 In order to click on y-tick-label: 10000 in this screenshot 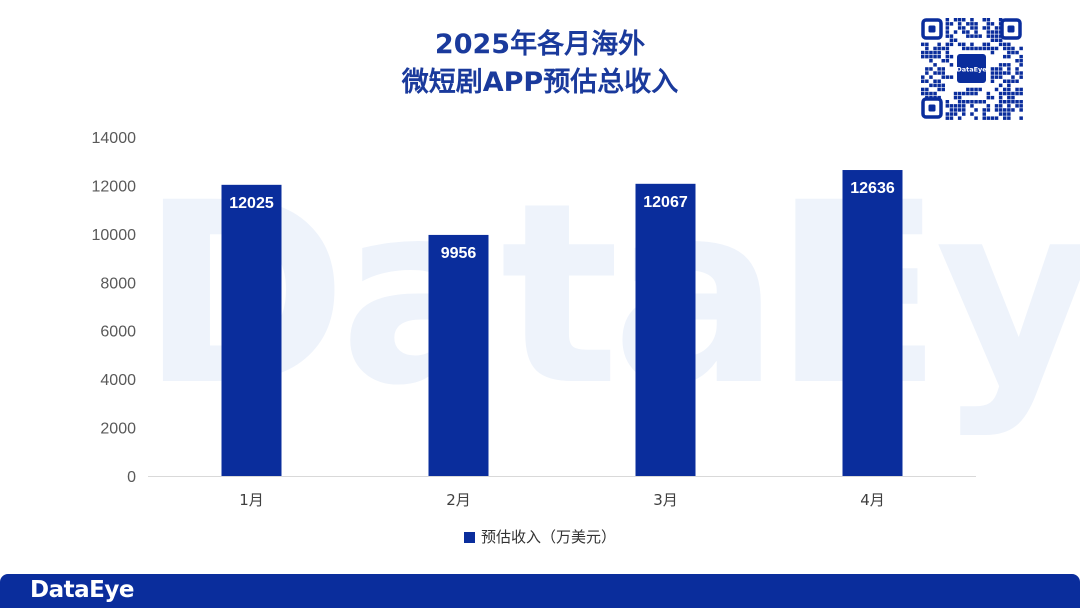, I will do `click(114, 235)`.